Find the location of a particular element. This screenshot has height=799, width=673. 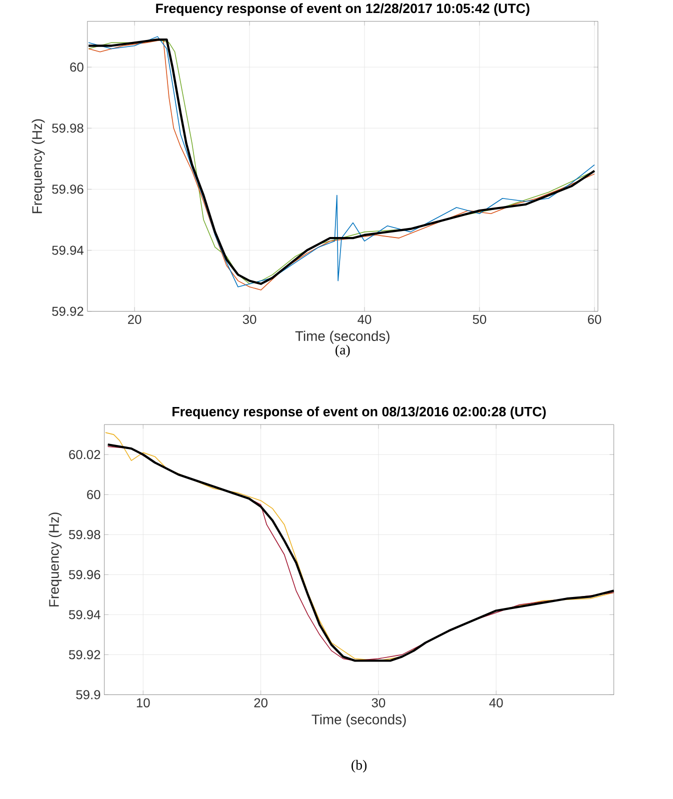

text: (a) is located at coordinates (342, 351).